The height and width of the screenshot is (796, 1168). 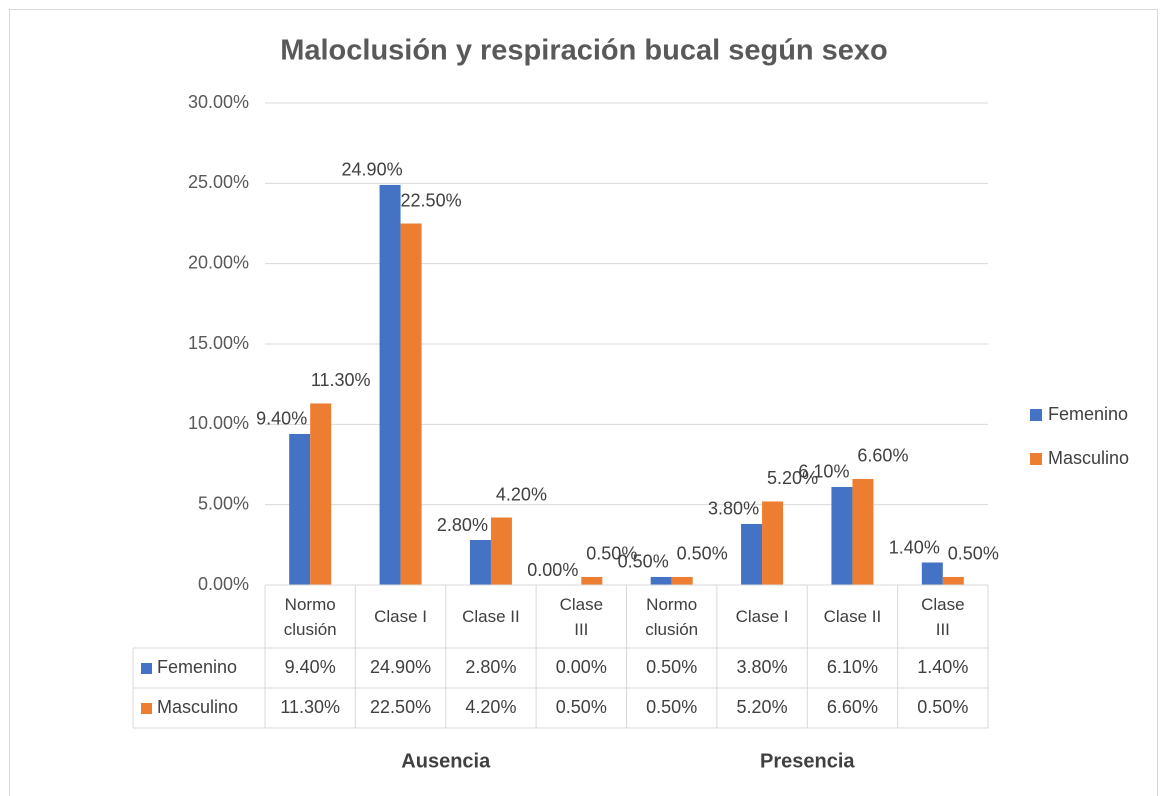 What do you see at coordinates (197, 667) in the screenshot?
I see `table-row-label: Femenino` at bounding box center [197, 667].